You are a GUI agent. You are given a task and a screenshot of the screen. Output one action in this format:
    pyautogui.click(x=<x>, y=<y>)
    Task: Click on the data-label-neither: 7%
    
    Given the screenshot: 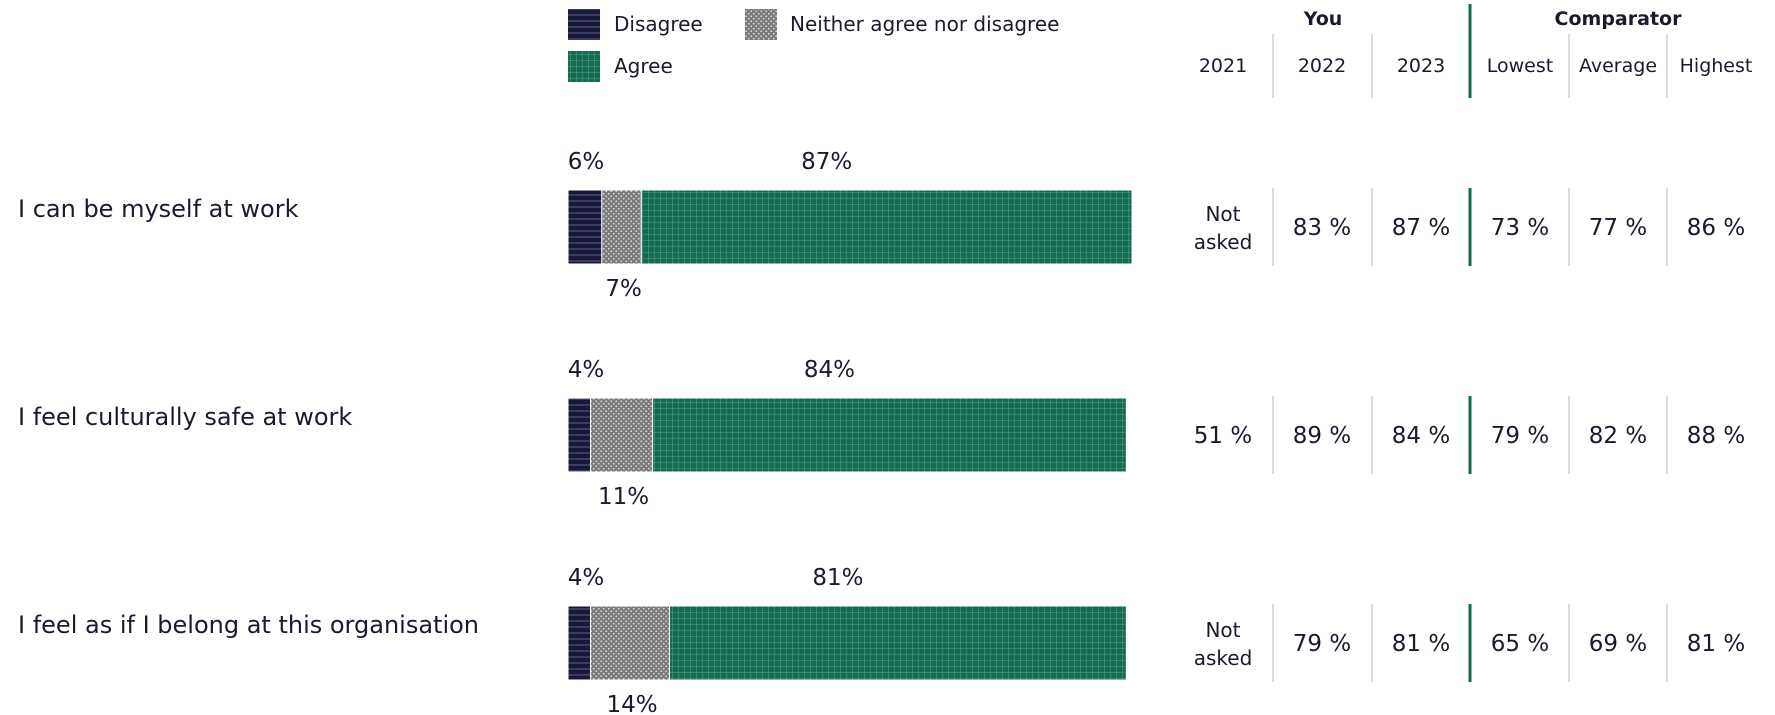 What is the action you would take?
    pyautogui.click(x=623, y=289)
    